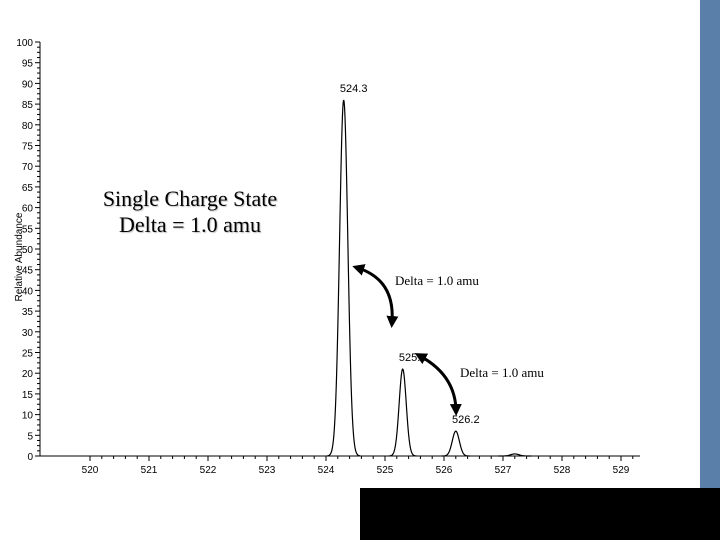  What do you see at coordinates (28, 333) in the screenshot?
I see `y-tick-label: 30` at bounding box center [28, 333].